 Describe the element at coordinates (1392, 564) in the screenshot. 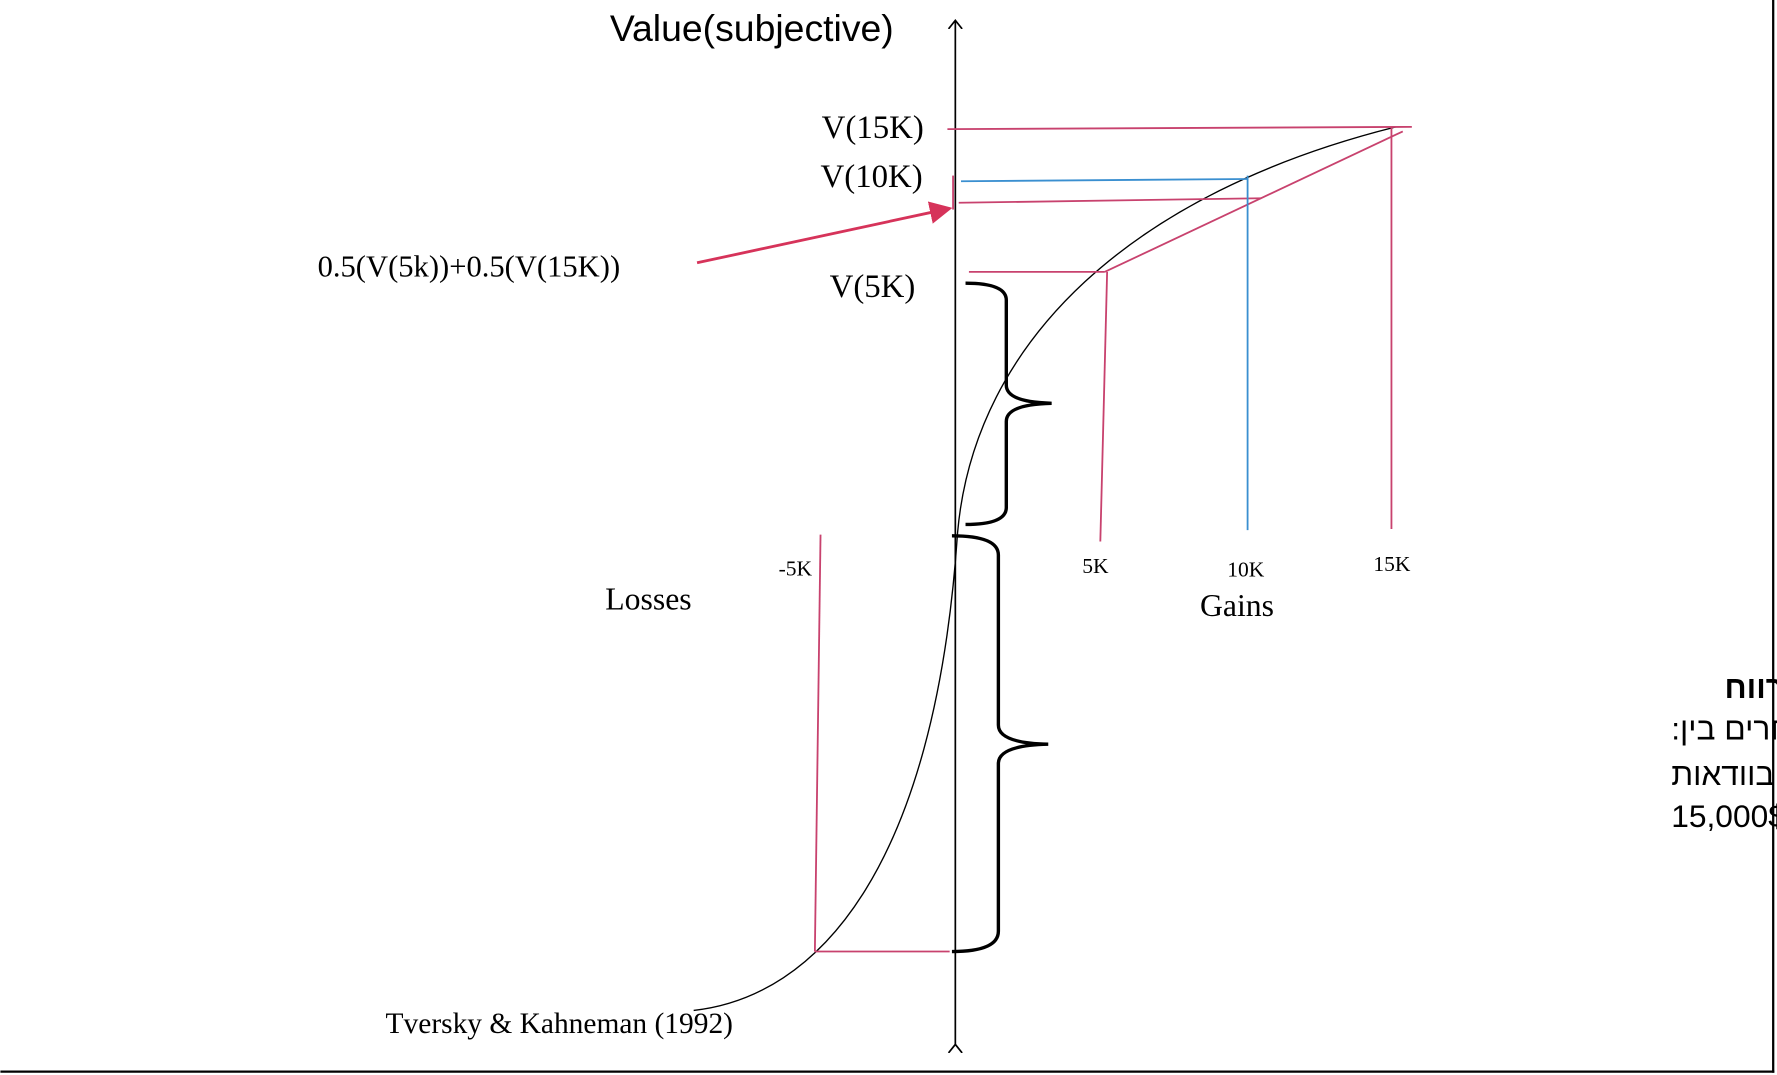

I see `tick-15k: 15K` at that location.